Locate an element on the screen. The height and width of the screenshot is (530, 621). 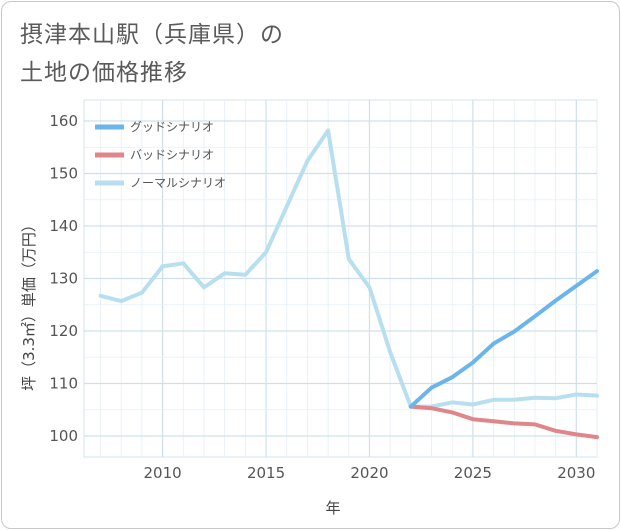
x-tick-label: 2030 is located at coordinates (576, 473).